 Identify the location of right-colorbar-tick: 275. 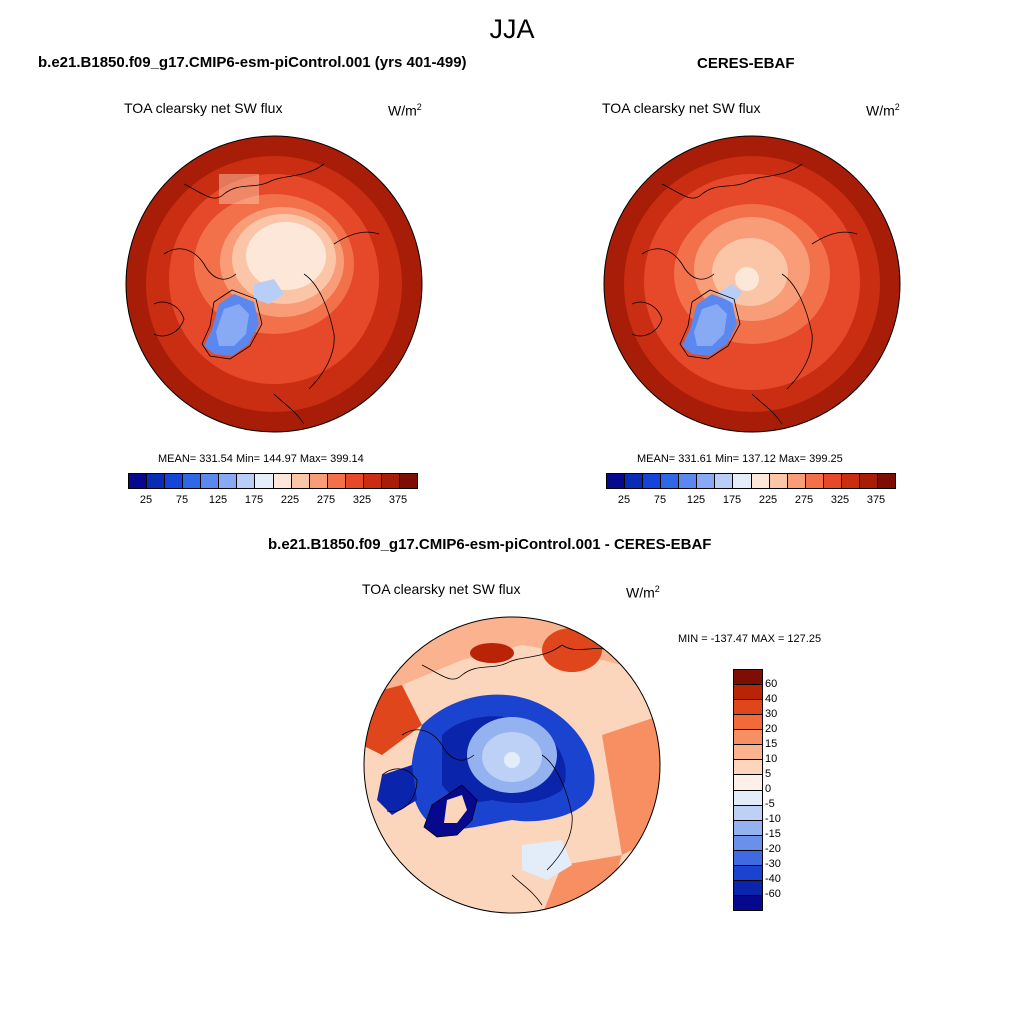
(804, 500).